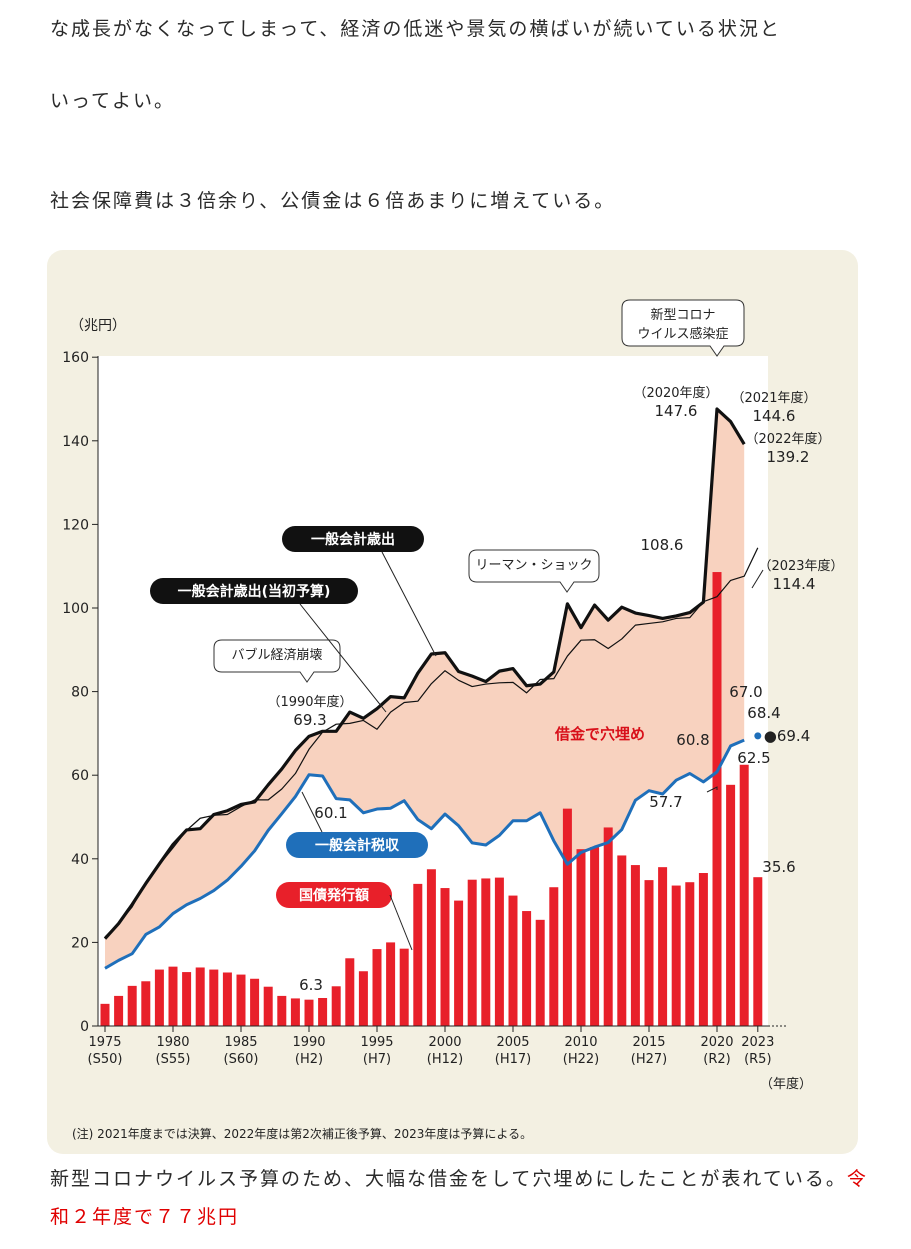 The height and width of the screenshot is (1249, 911). Describe the element at coordinates (758, 736) in the screenshot. I see `tax-2023-point` at that location.